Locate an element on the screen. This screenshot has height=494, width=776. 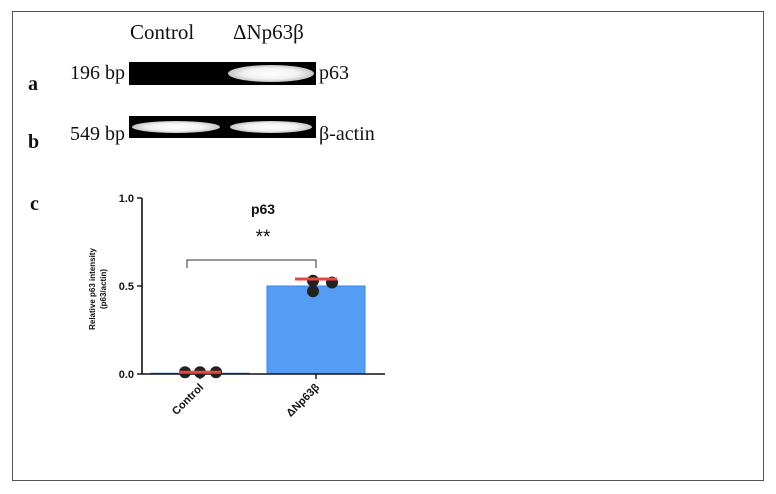
y-tick-label: 0.0 is located at coordinates (126, 375).